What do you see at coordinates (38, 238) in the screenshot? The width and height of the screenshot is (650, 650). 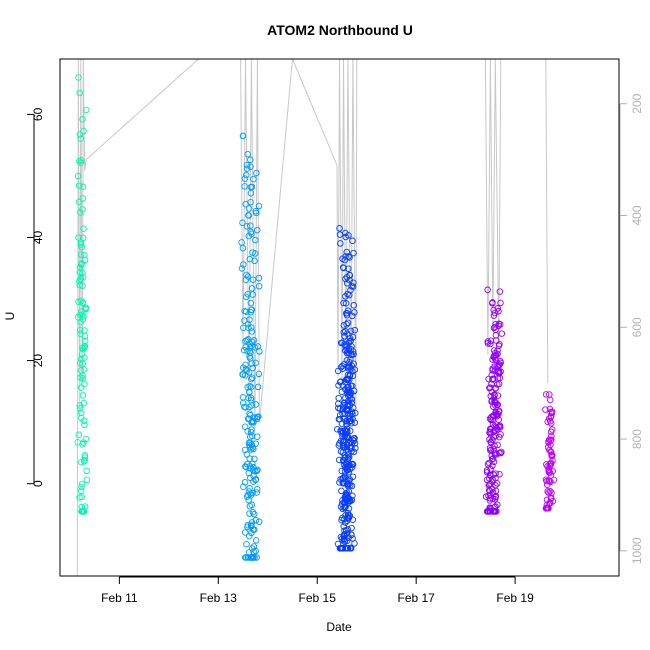 I see `y-tick-label: 40` at bounding box center [38, 238].